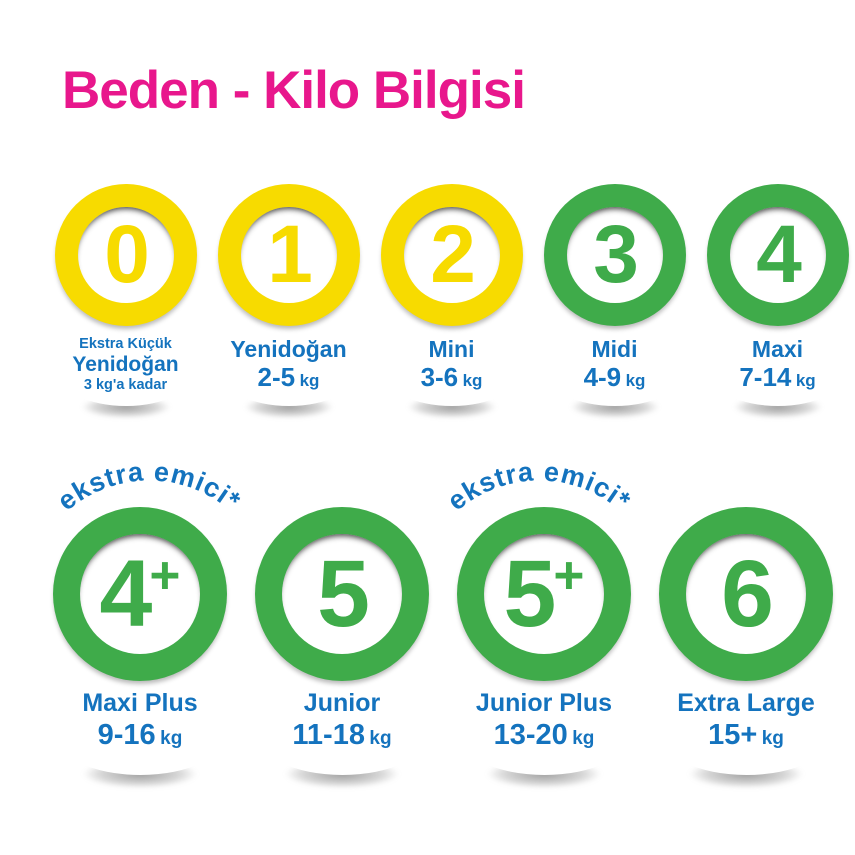  I want to click on size-4plus-circle-inner: 4+, so click(140, 594).